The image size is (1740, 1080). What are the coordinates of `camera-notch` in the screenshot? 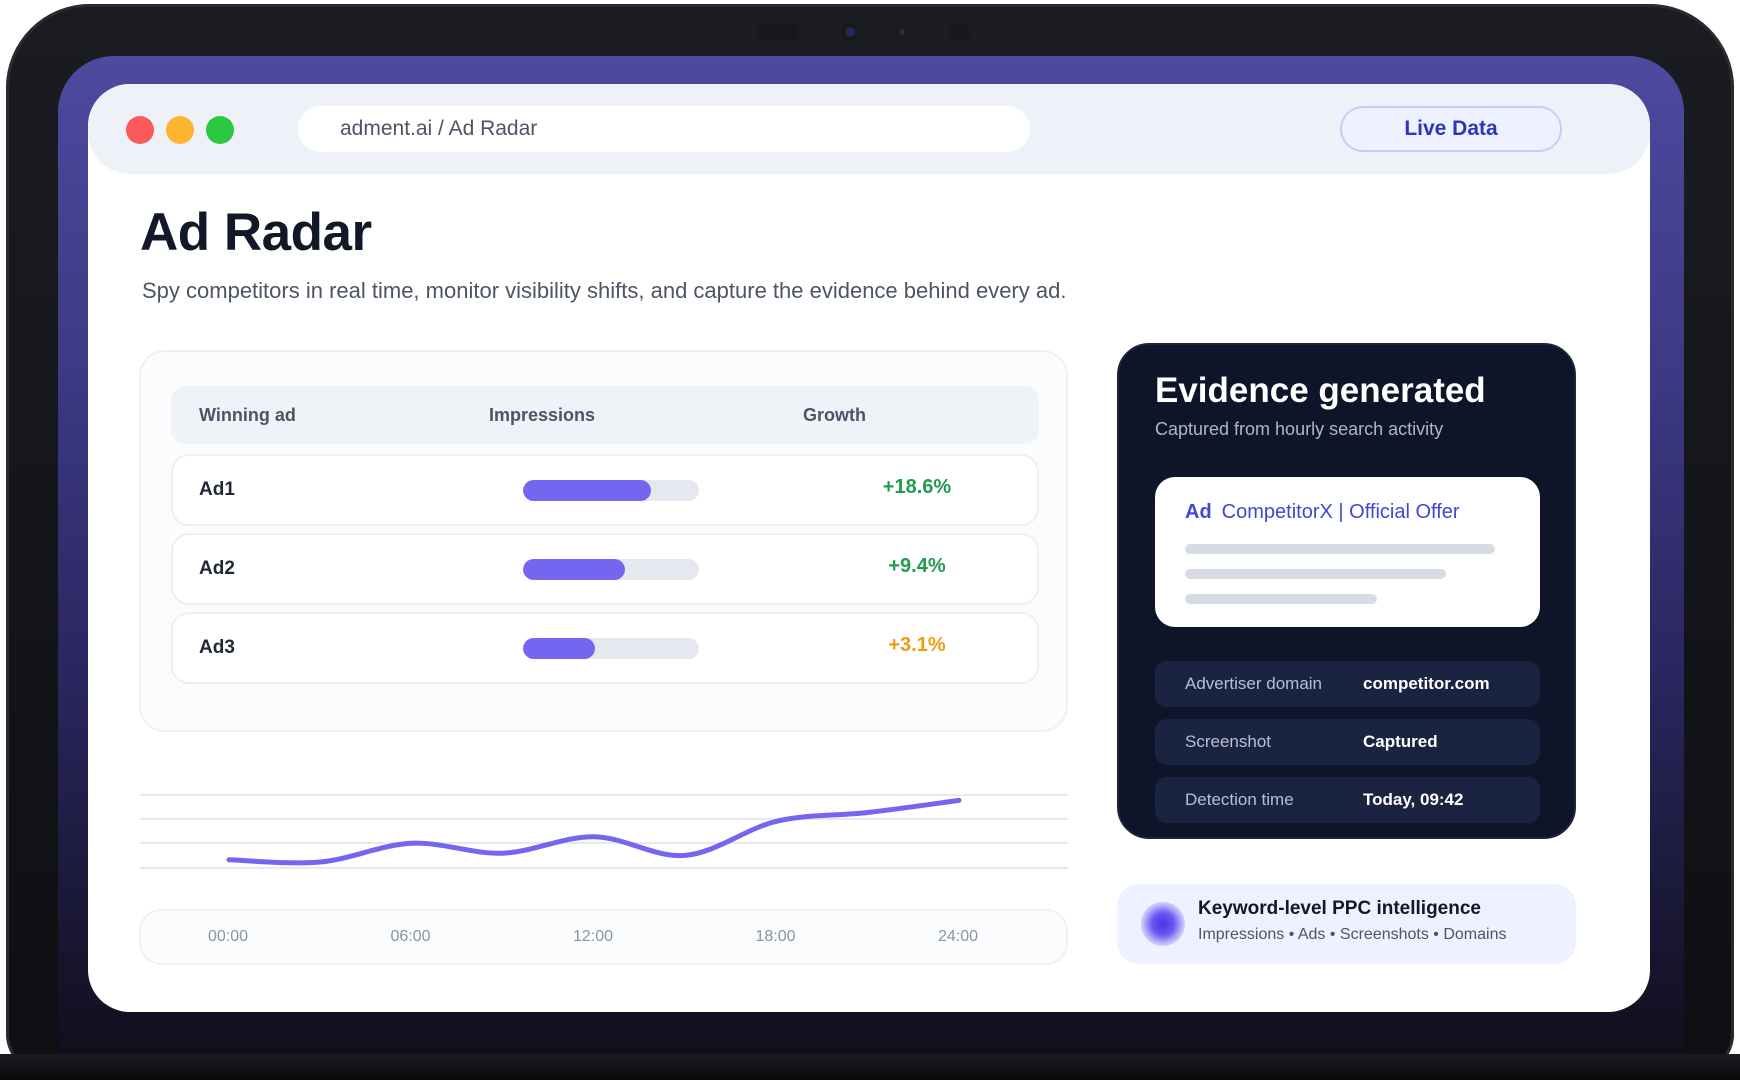 It's located at (864, 32).